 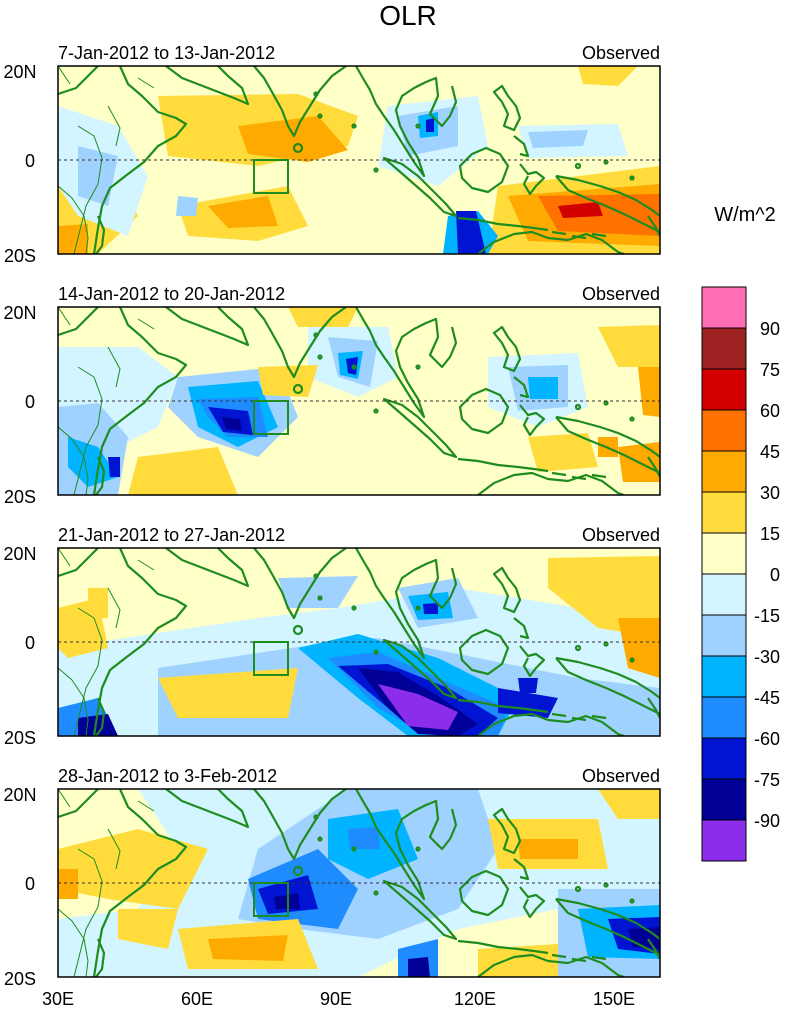 What do you see at coordinates (770, 411) in the screenshot?
I see `colorbar-label: 60` at bounding box center [770, 411].